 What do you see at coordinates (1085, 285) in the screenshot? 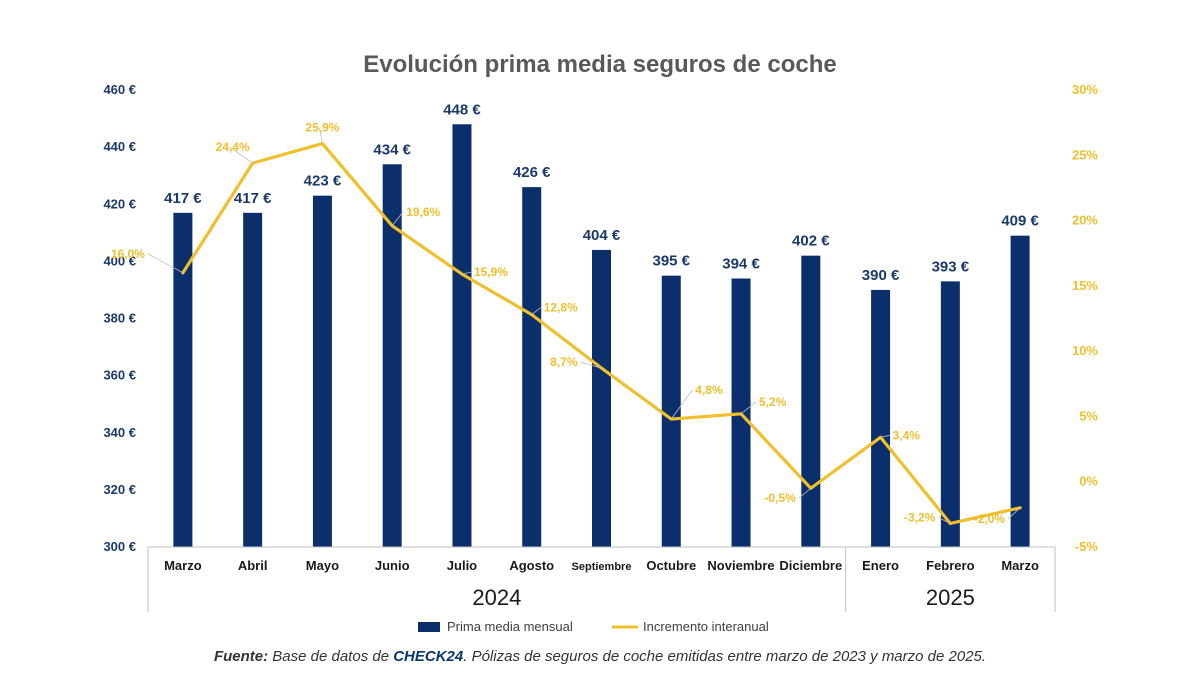
I see `right-tick-label: 15%` at bounding box center [1085, 285].